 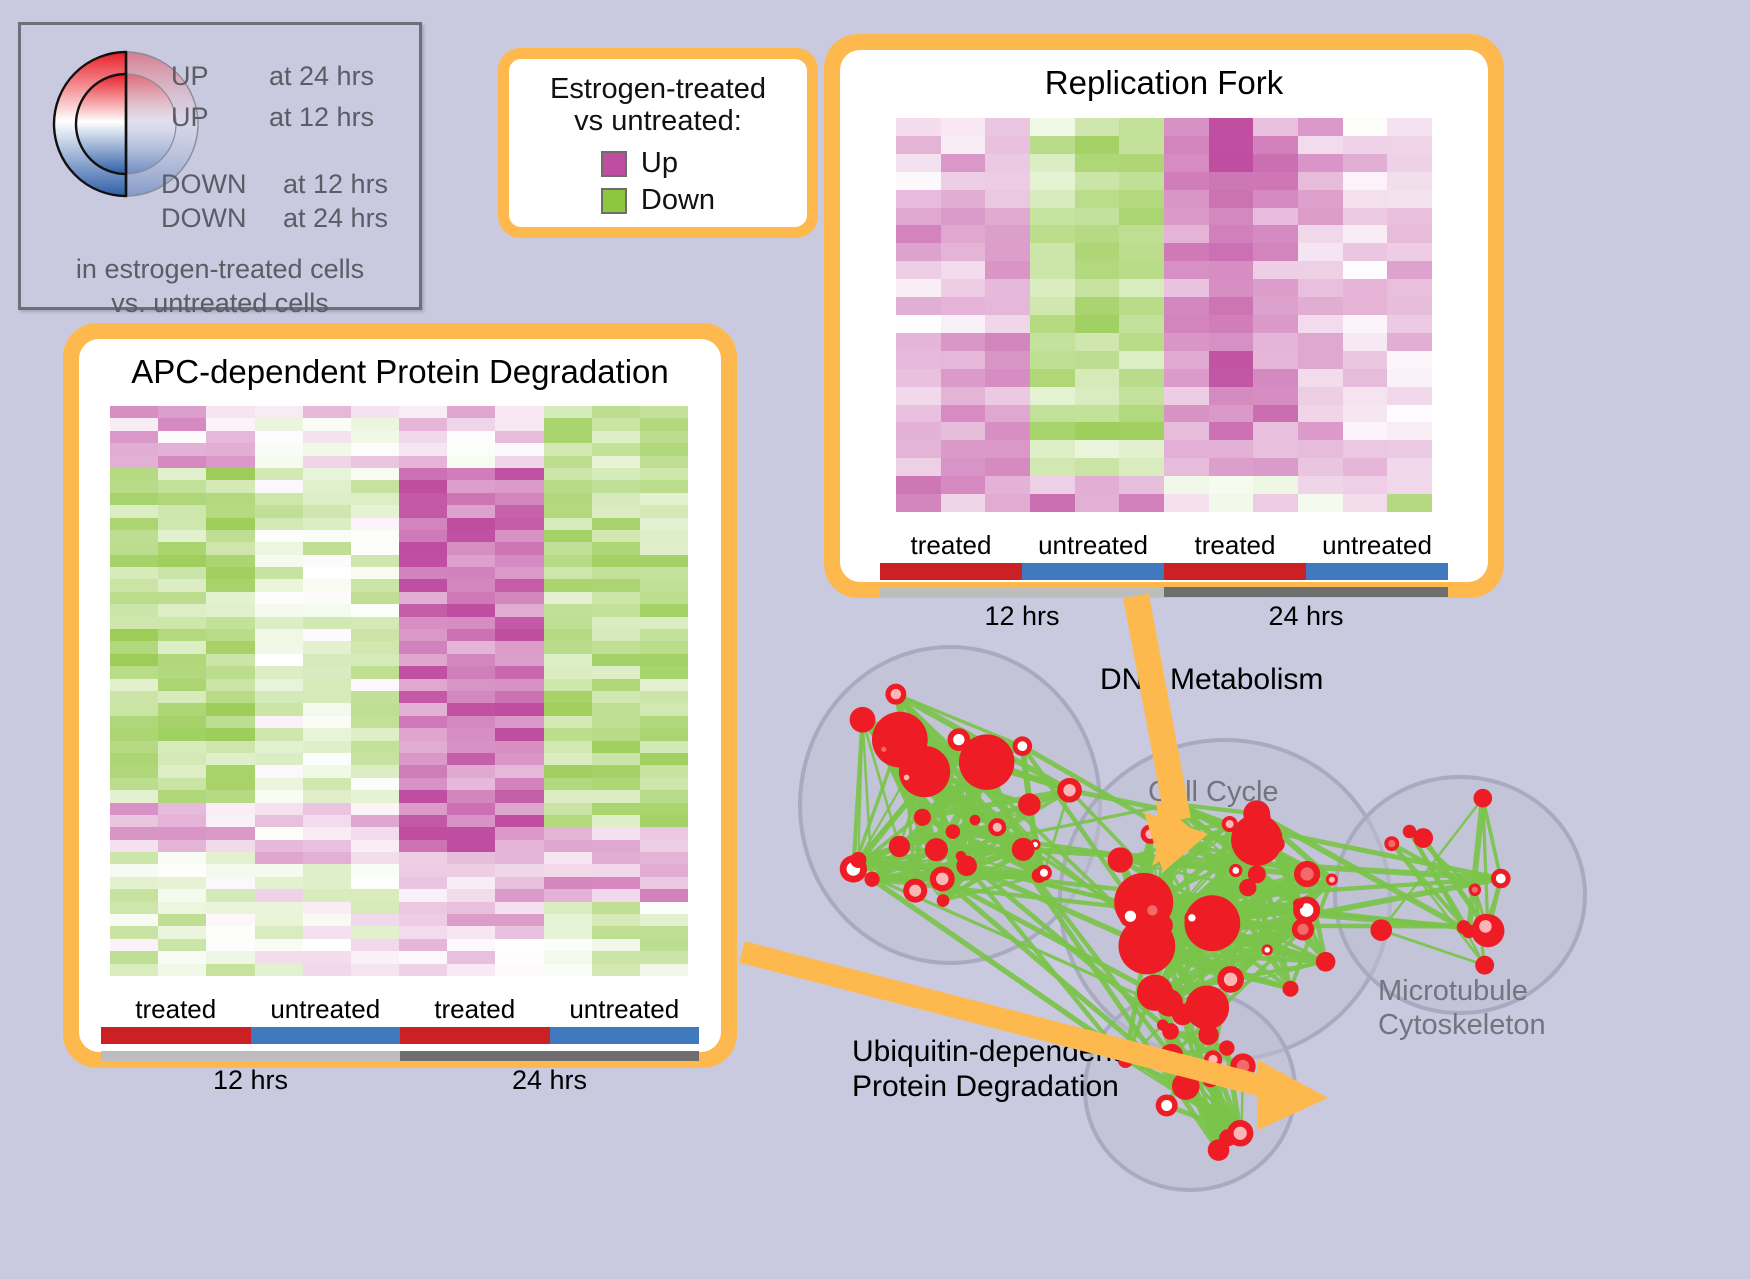 What do you see at coordinates (613, 163) in the screenshot?
I see `up-swatch-icon` at bounding box center [613, 163].